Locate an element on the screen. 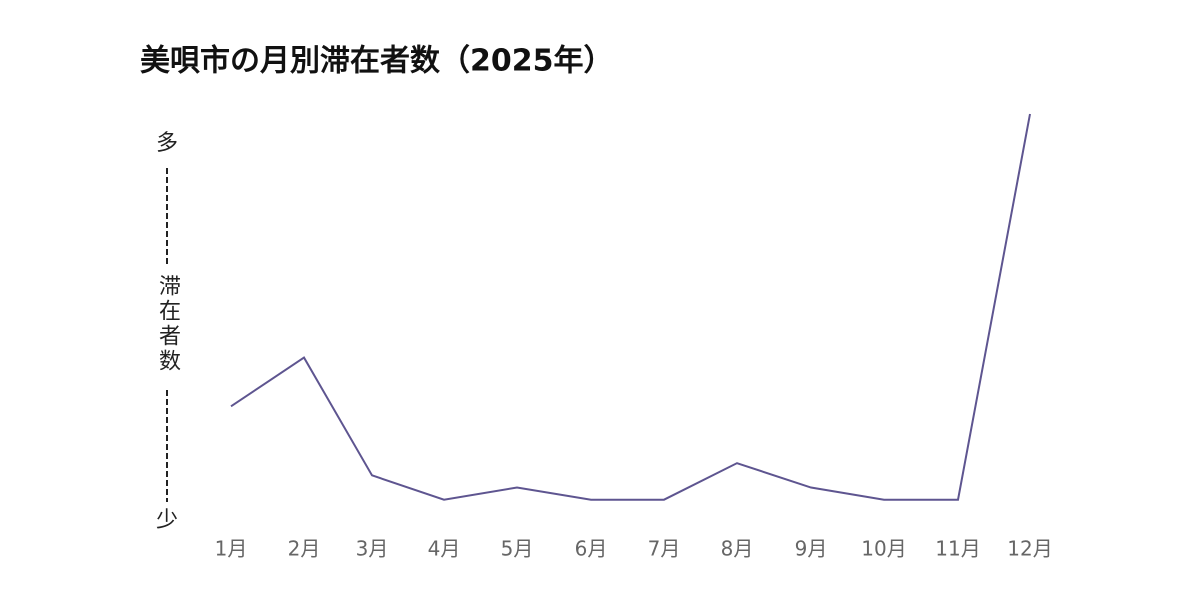  y-axis-label: 滞在者数 is located at coordinates (167, 324).